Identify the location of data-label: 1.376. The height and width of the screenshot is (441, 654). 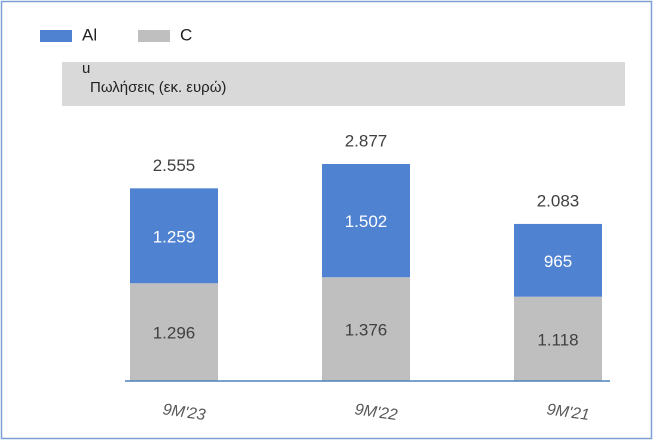
(366, 330).